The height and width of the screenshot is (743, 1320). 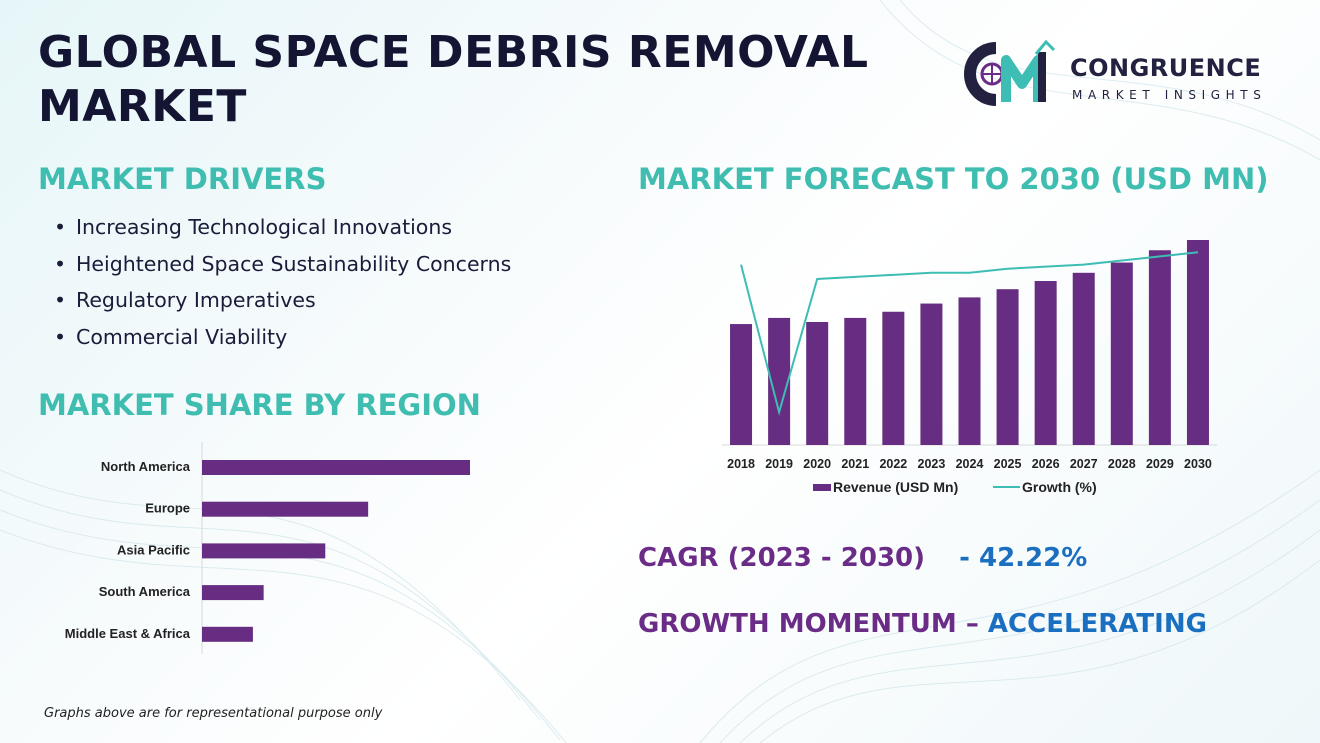 What do you see at coordinates (128, 633) in the screenshot?
I see `region-label: Middle East & Africa` at bounding box center [128, 633].